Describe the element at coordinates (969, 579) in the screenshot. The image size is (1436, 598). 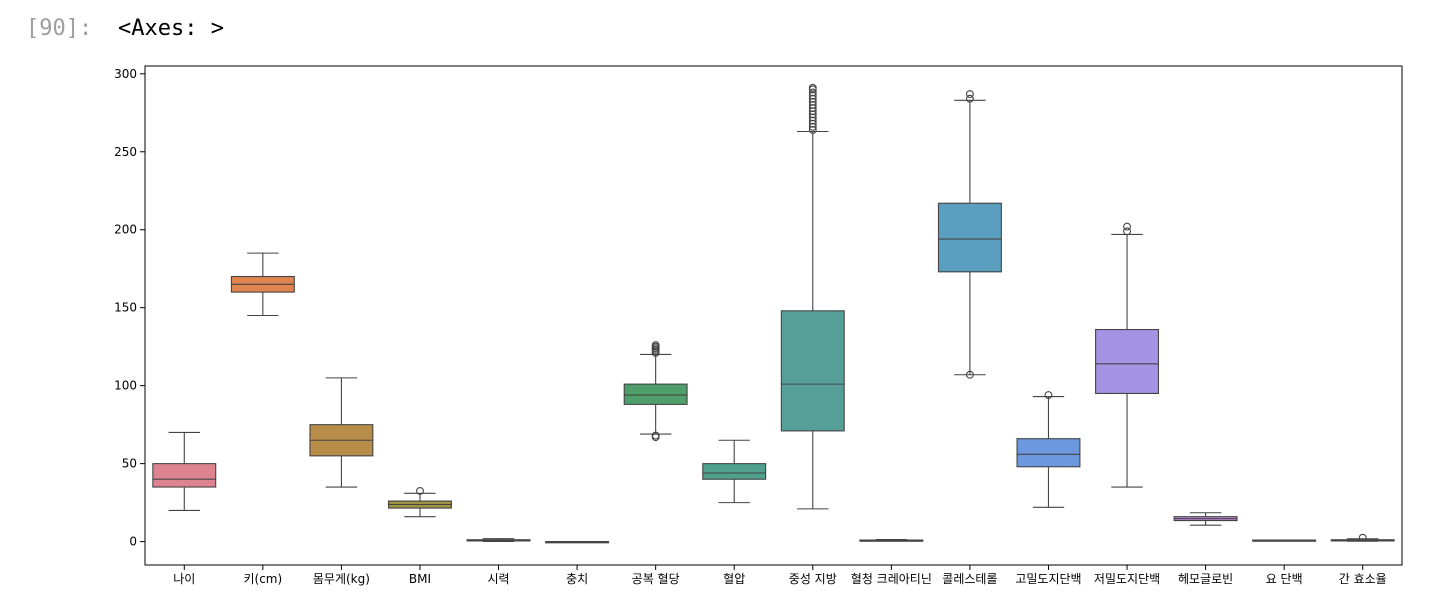
I see `x-tick-label: 콜레스테롤` at that location.